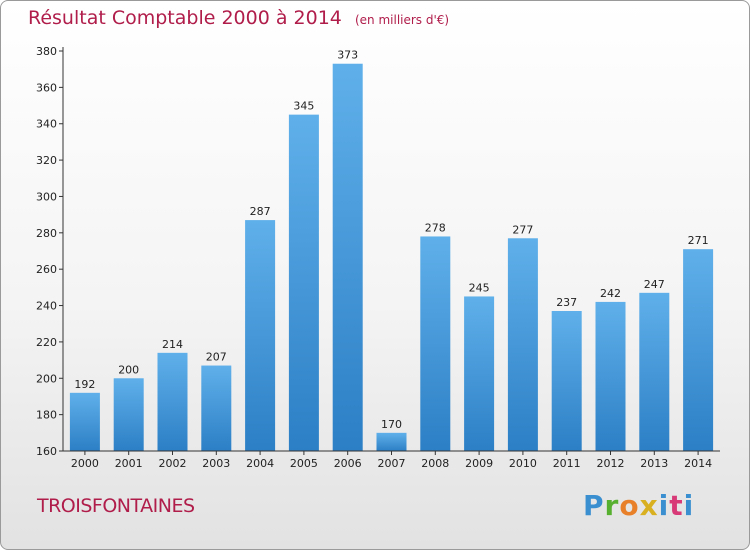 The height and width of the screenshot is (550, 750). What do you see at coordinates (303, 283) in the screenshot?
I see `bar-2005` at bounding box center [303, 283].